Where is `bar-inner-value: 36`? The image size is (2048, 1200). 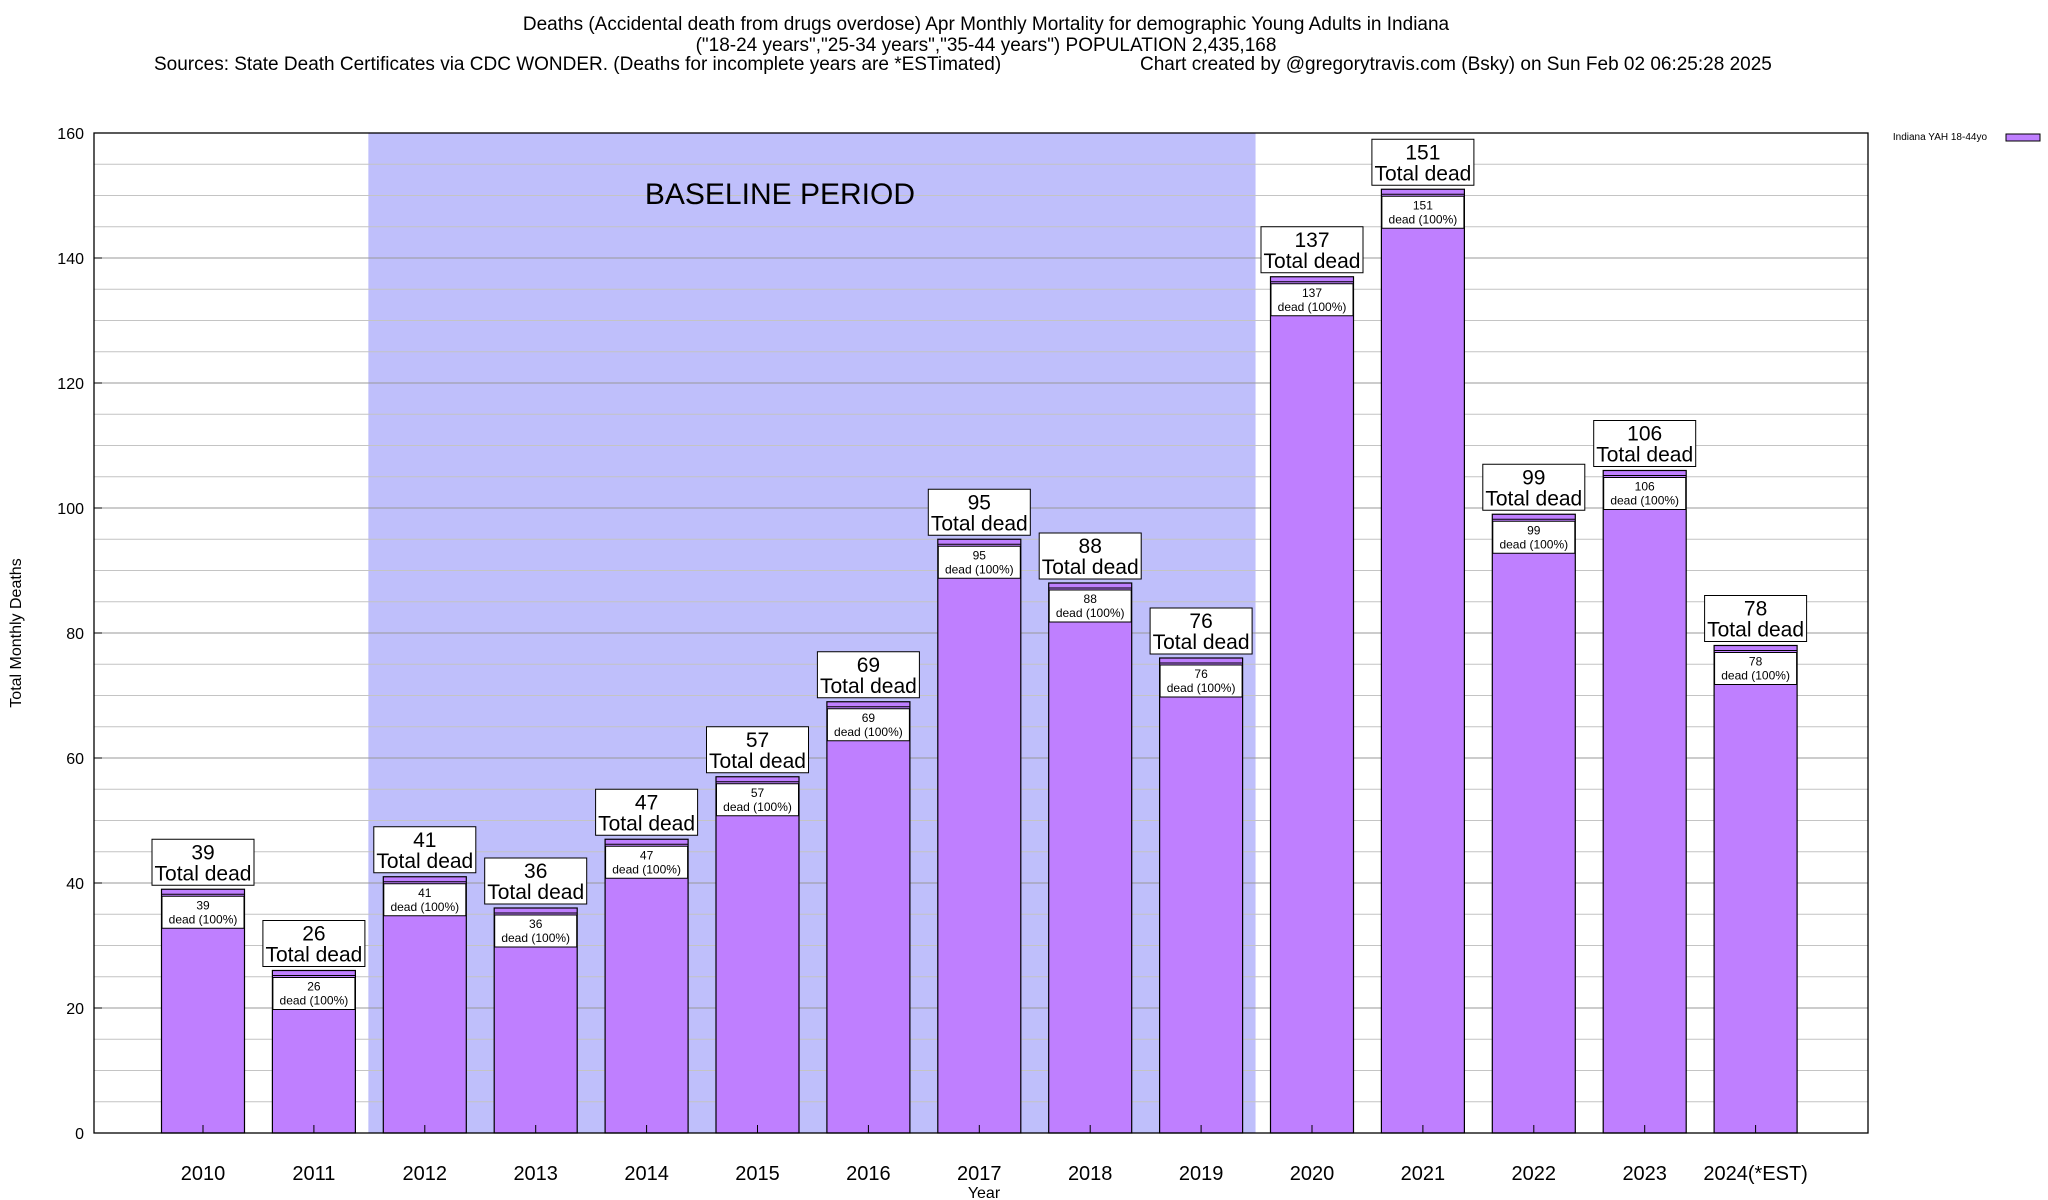
bar-inner-value: 36 is located at coordinates (536, 924).